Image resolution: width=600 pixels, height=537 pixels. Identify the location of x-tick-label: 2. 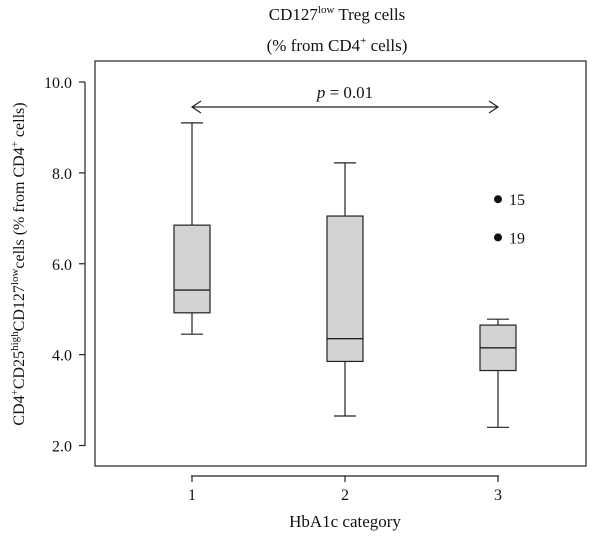
(345, 495).